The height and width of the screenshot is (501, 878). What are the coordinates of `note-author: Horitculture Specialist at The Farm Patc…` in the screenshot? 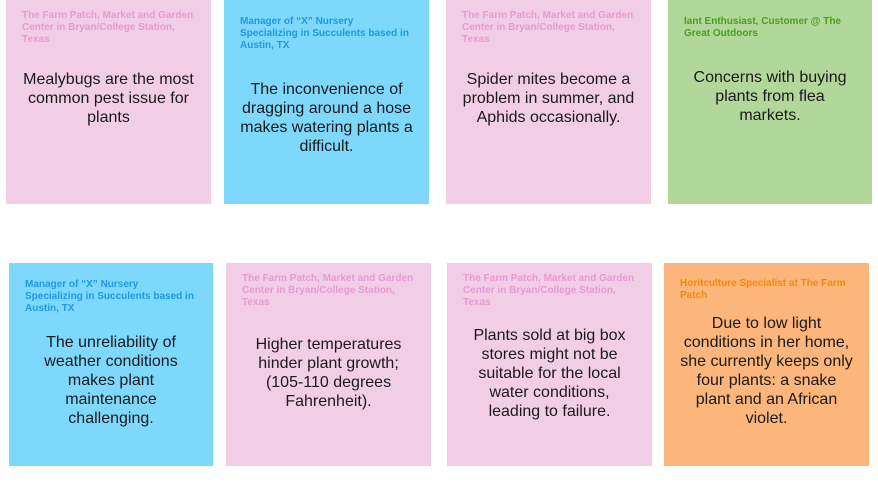 It's located at (763, 289).